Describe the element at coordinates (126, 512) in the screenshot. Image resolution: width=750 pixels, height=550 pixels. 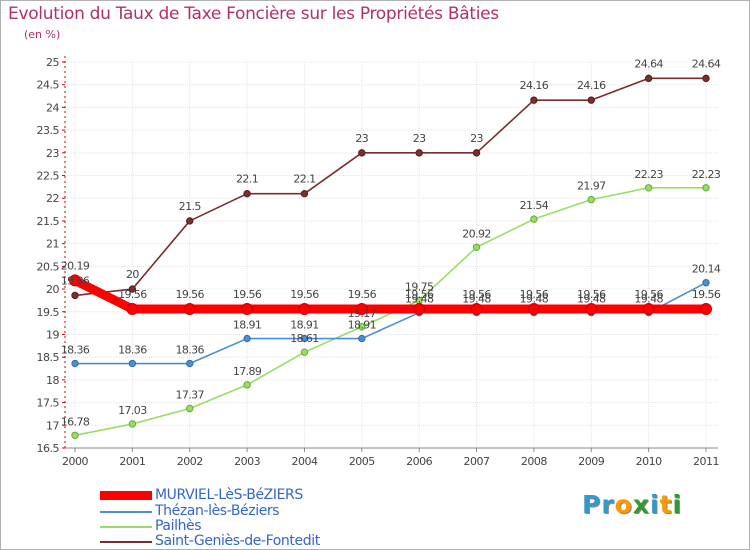
I see `legend-swatch-thezan` at that location.